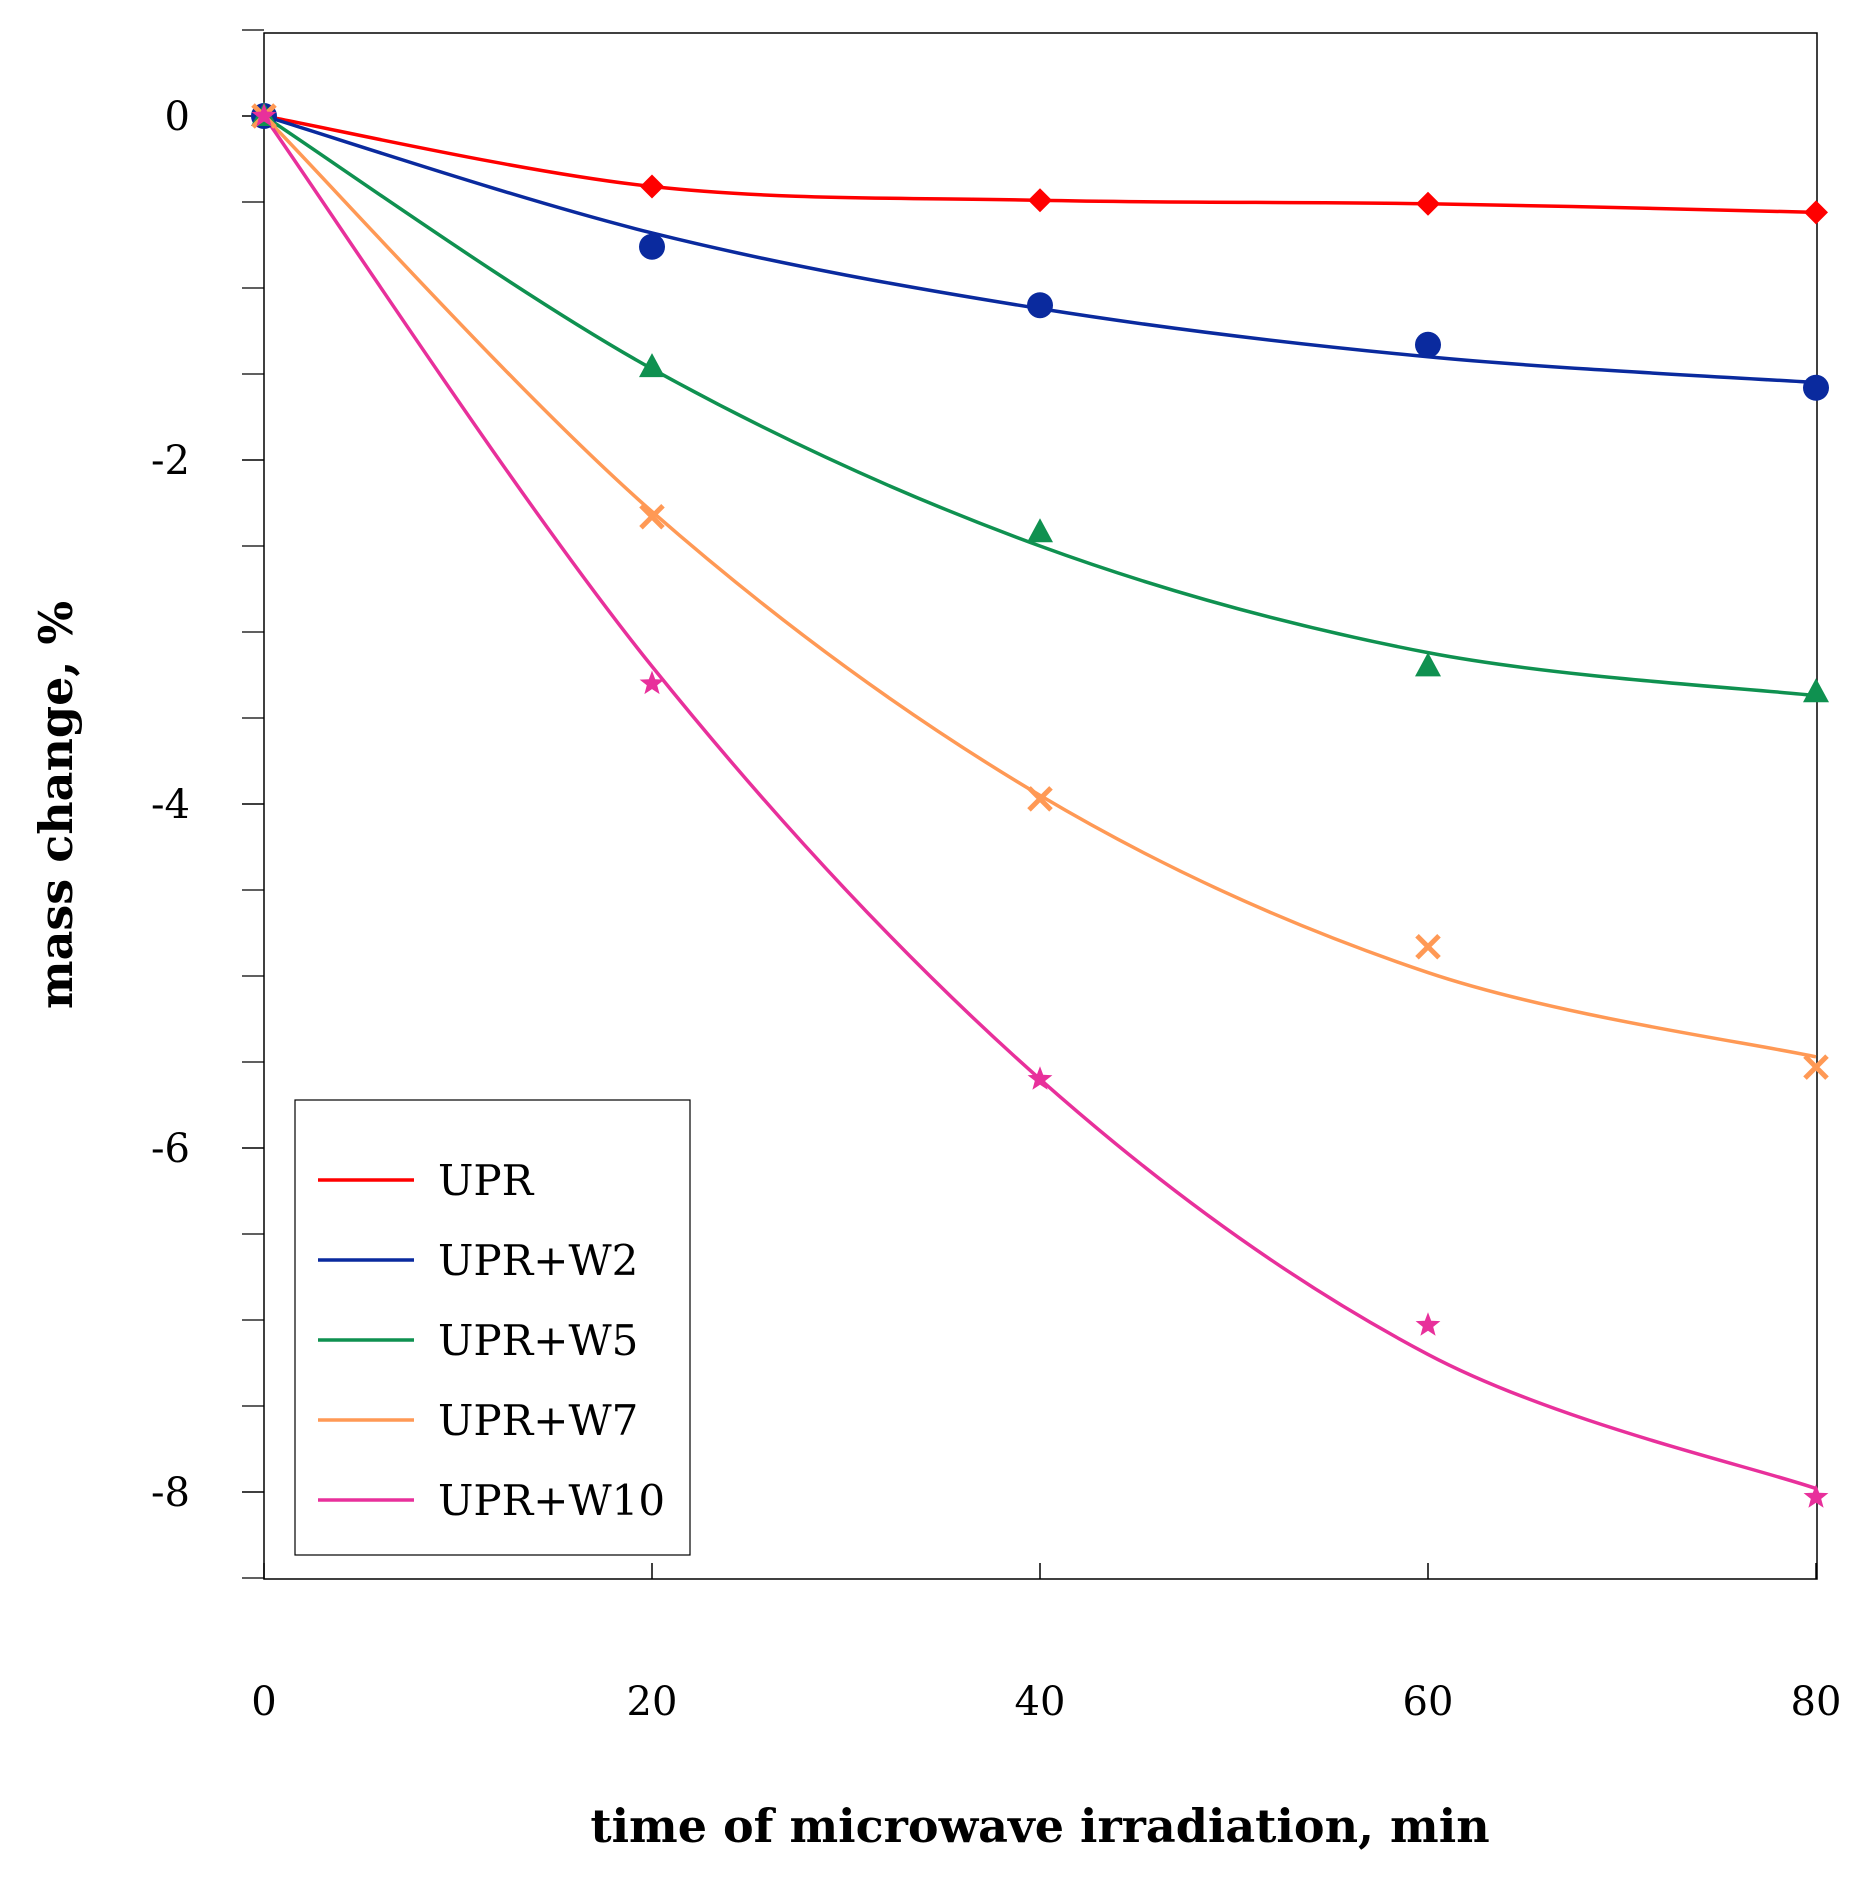  Describe the element at coordinates (263, 1702) in the screenshot. I see `x-tick-label: 0` at that location.